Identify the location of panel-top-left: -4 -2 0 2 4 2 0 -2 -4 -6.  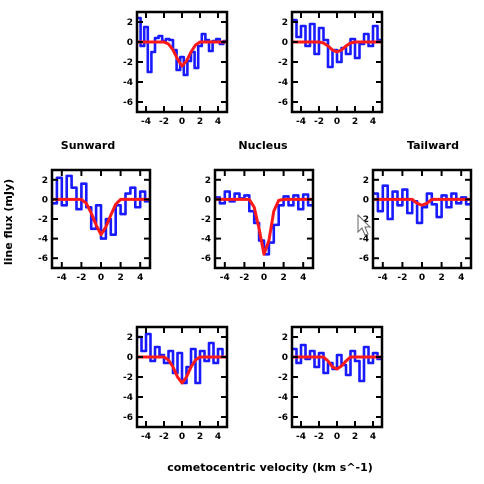
(176, 68).